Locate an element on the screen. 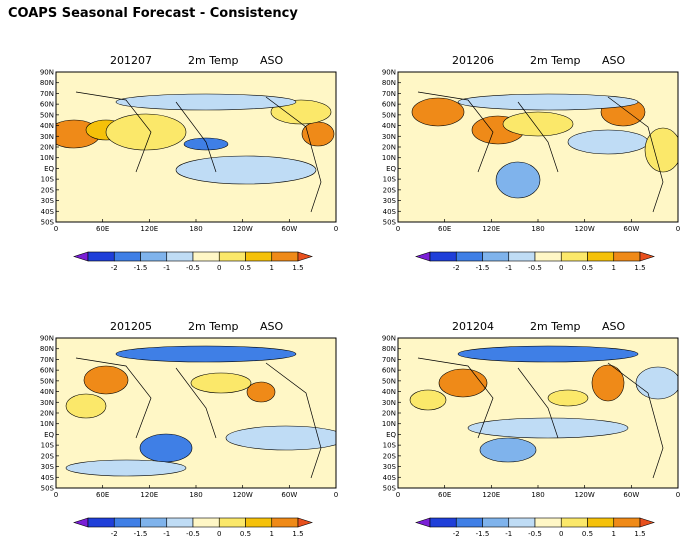 The width and height of the screenshot is (691, 548). lat-label: 70N is located at coordinates (389, 94).